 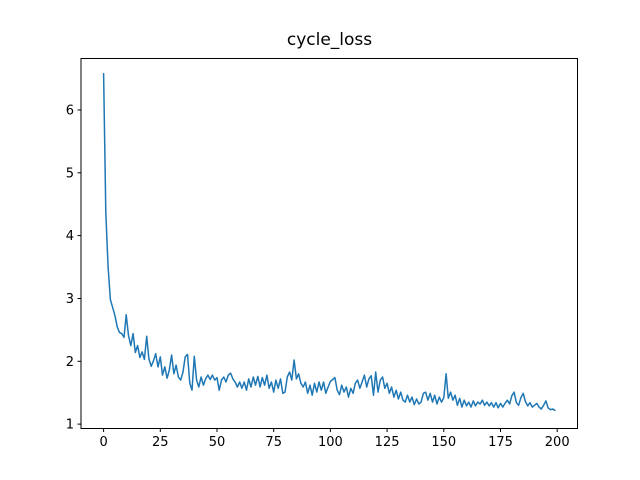 What do you see at coordinates (70, 362) in the screenshot?
I see `y-tick-label: 2` at bounding box center [70, 362].